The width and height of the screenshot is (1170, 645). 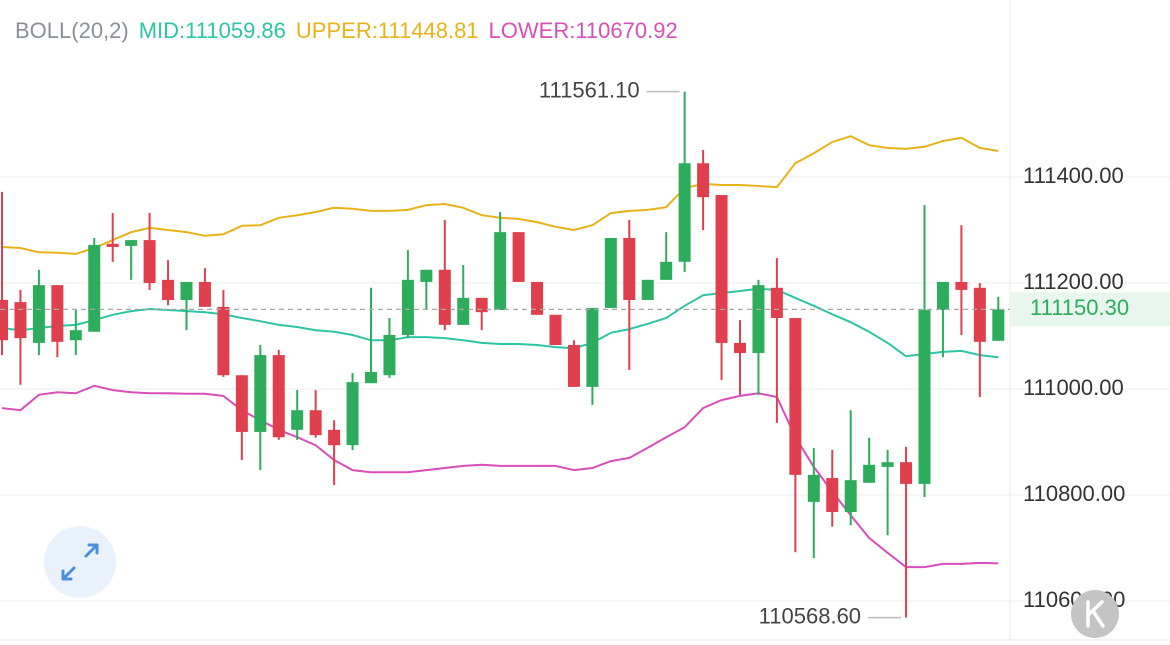 I want to click on legend-item: MID:111059.86, so click(x=212, y=30).